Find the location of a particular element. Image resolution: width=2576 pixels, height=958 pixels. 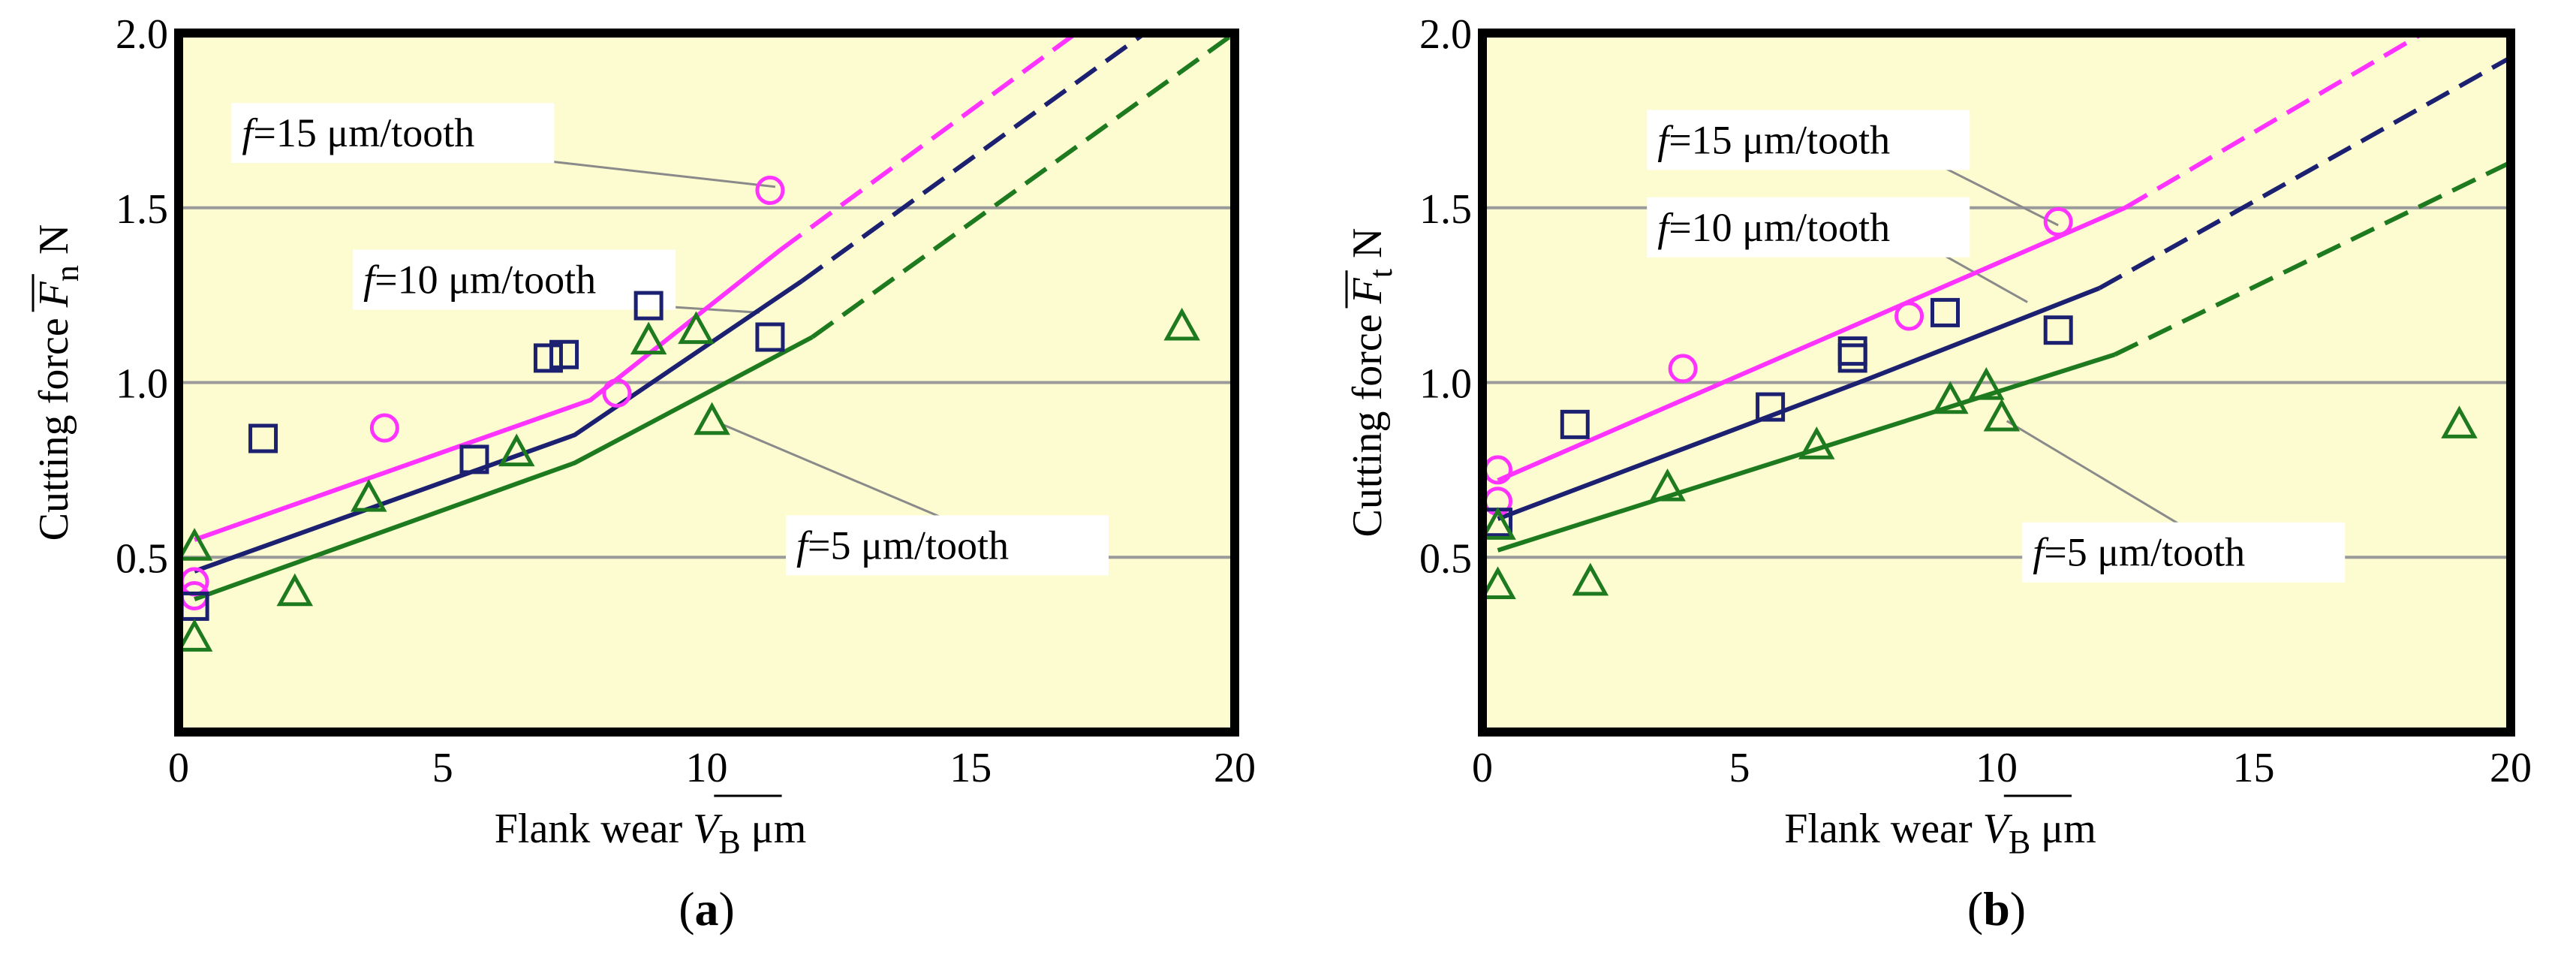

panel-label: (b) is located at coordinates (1996, 908).